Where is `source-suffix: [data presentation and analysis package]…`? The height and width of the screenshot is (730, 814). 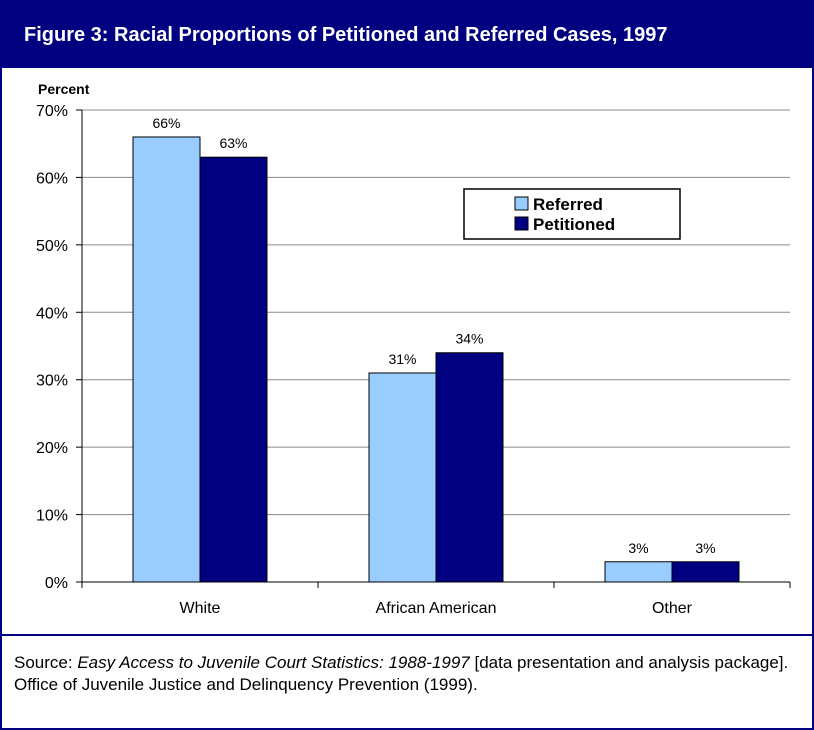 source-suffix: [data presentation and analysis package]… is located at coordinates (401, 673).